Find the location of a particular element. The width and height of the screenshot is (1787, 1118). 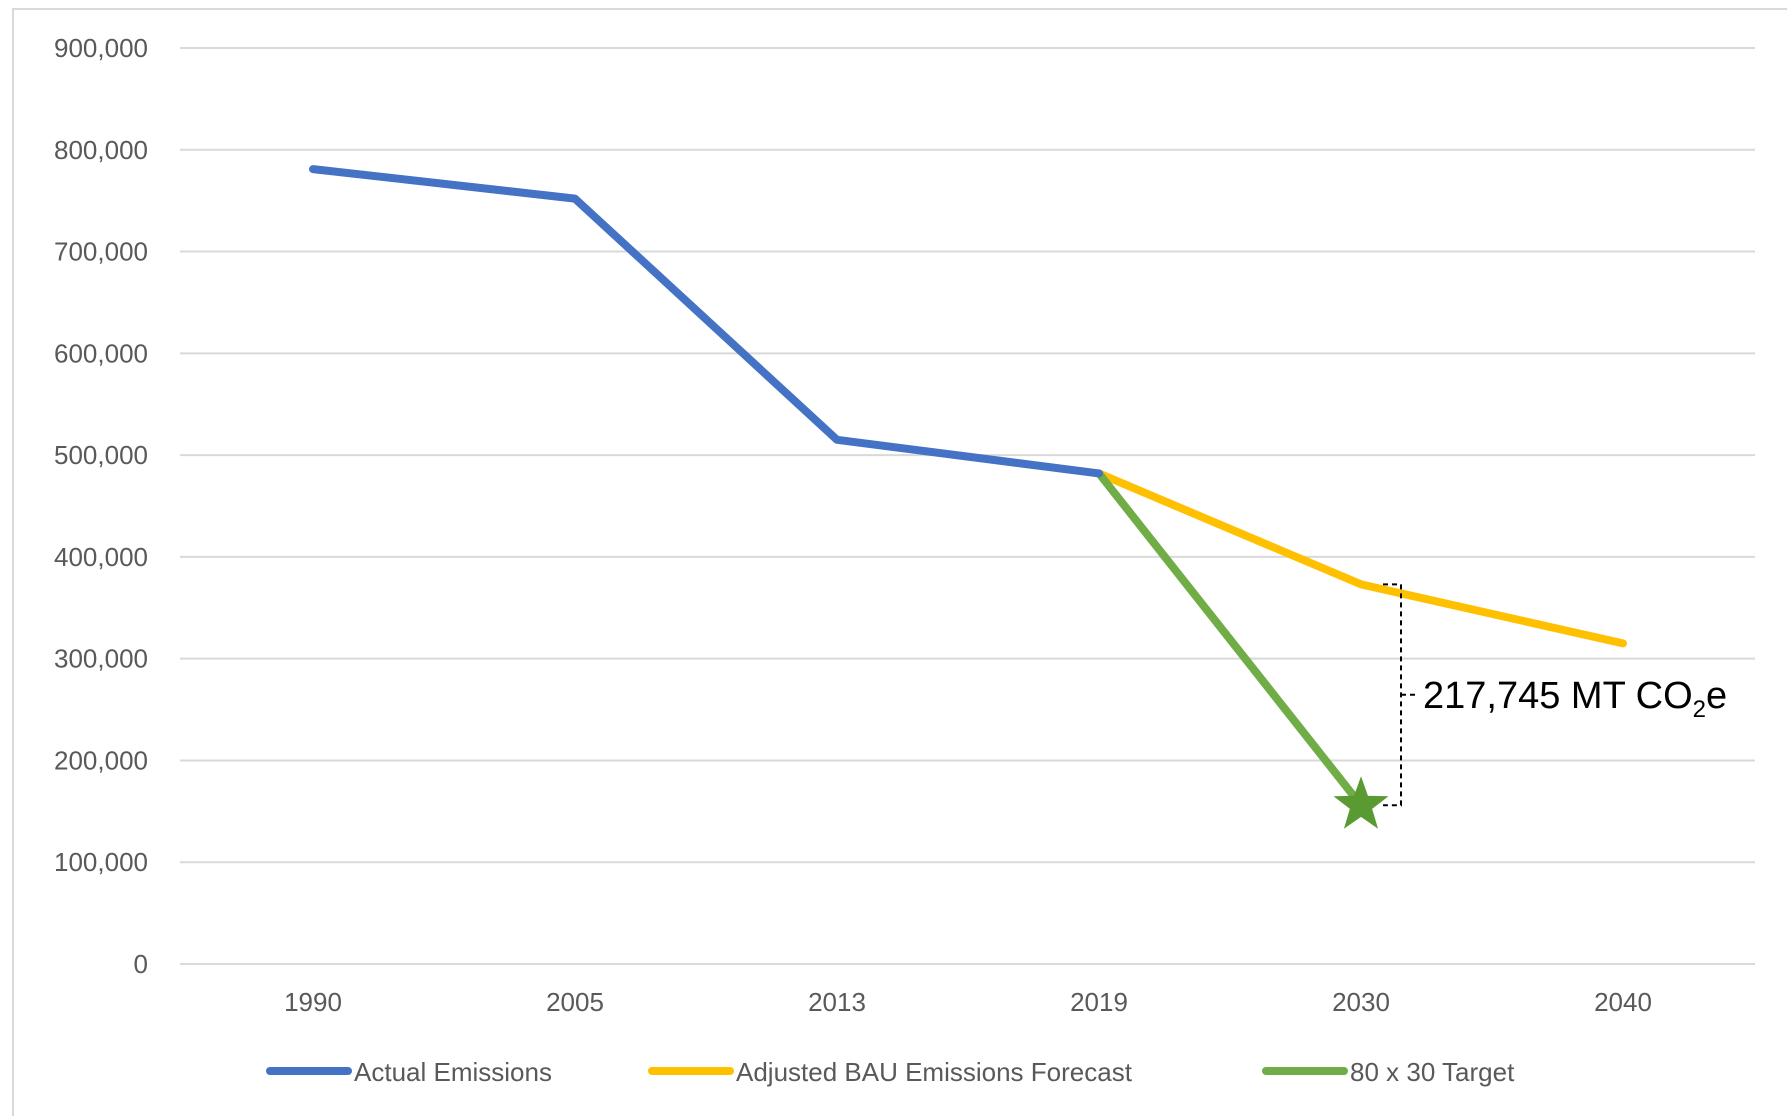

x-tick-label: 2030 is located at coordinates (1361, 1002).